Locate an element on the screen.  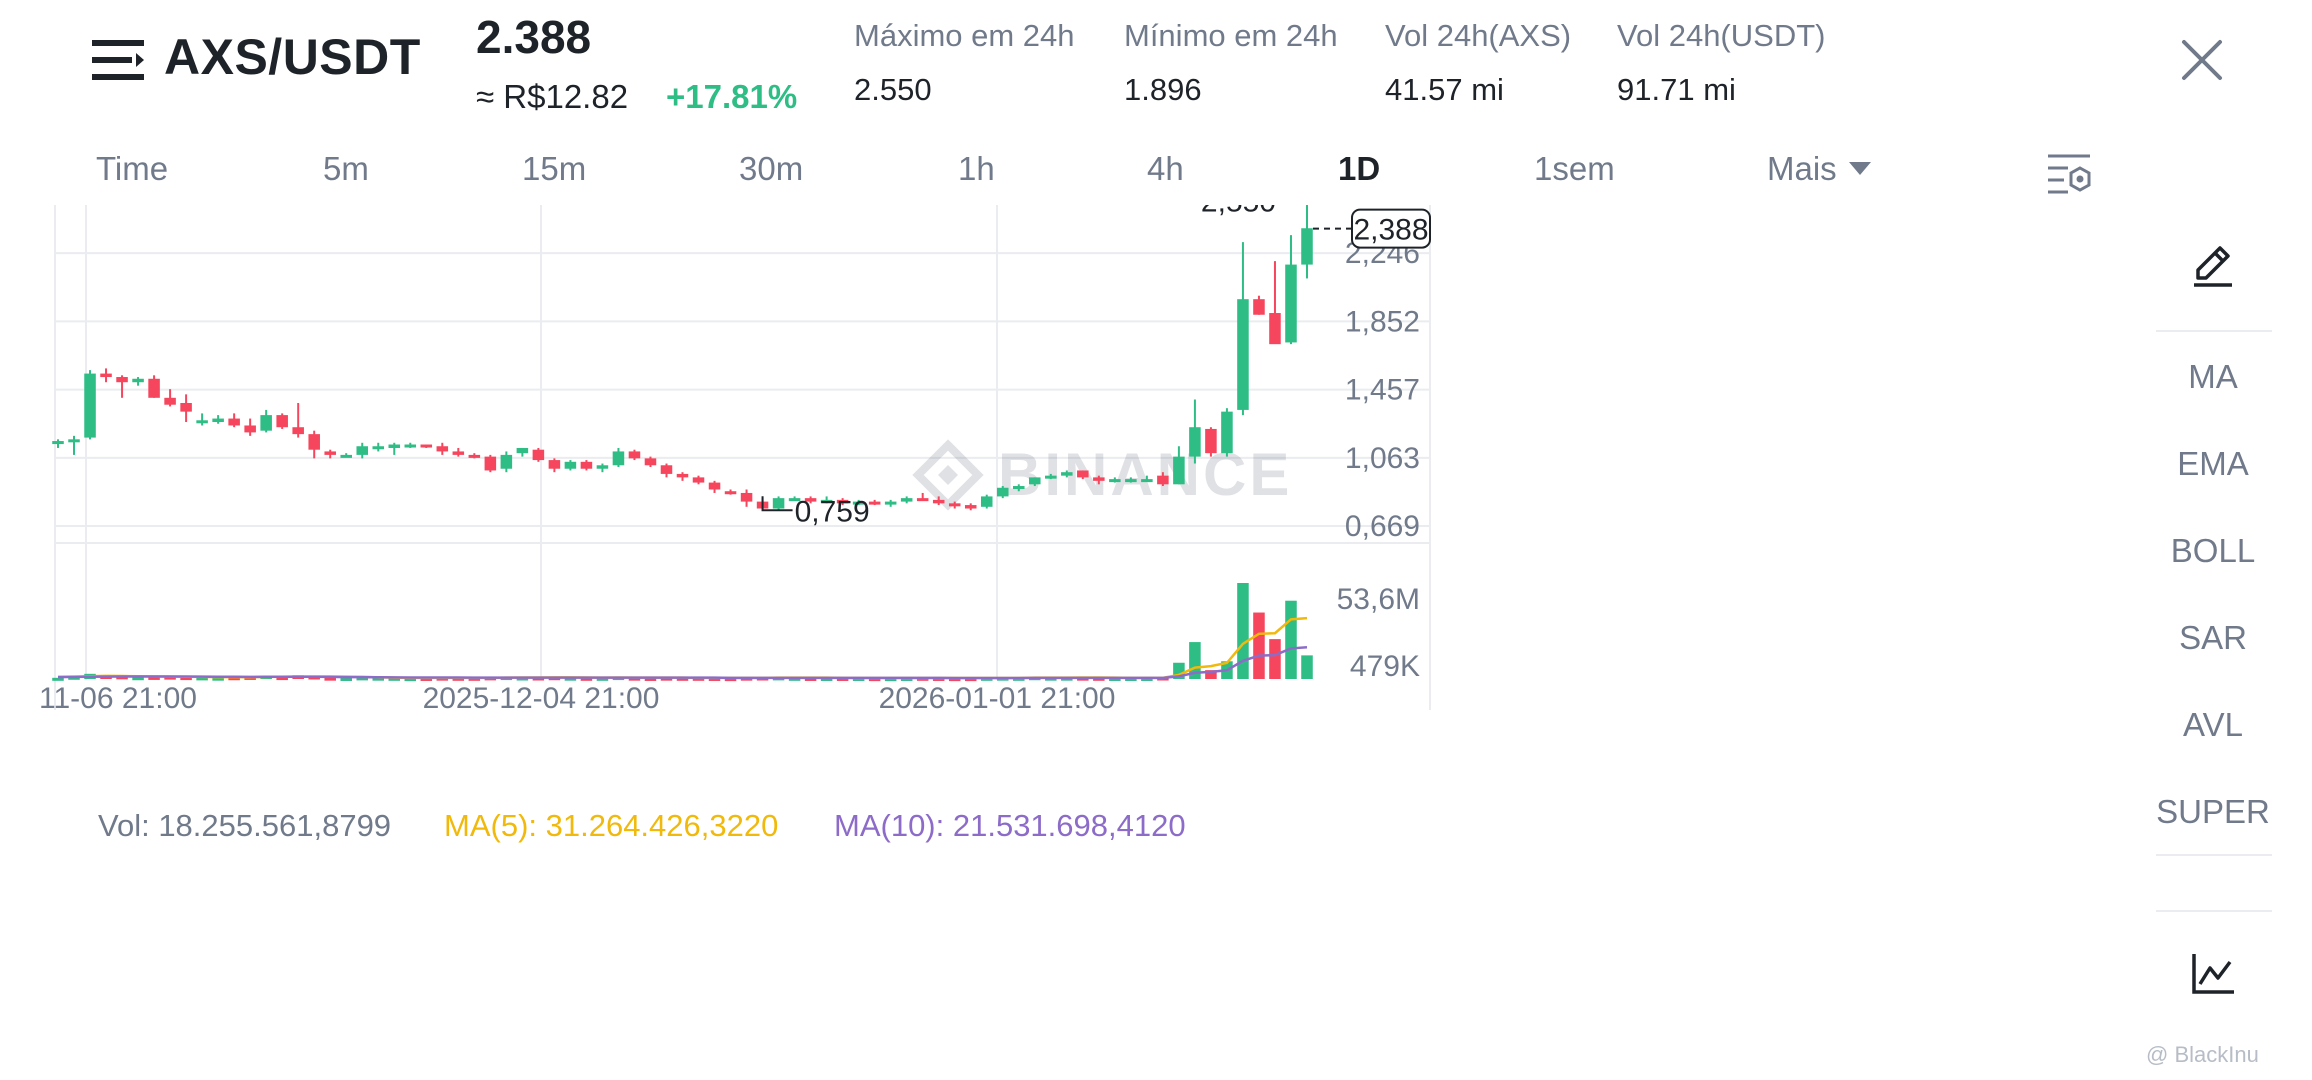
tool-boll: BOLL is located at coordinates (2213, 550).